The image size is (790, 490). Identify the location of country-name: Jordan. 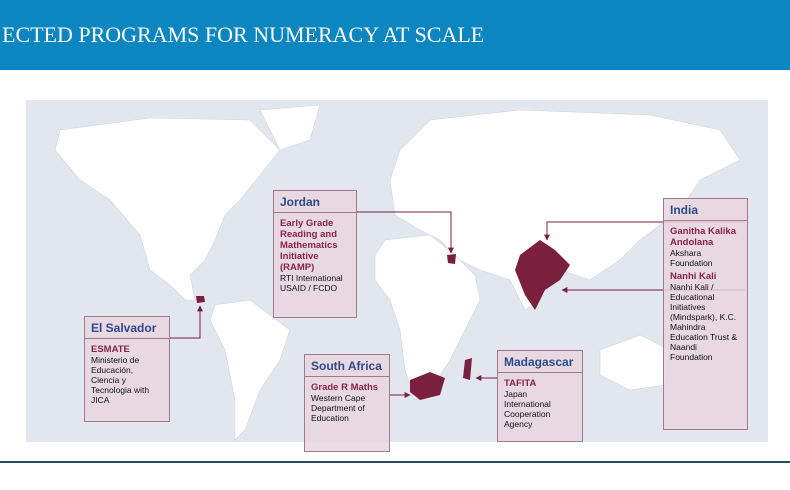
(315, 204).